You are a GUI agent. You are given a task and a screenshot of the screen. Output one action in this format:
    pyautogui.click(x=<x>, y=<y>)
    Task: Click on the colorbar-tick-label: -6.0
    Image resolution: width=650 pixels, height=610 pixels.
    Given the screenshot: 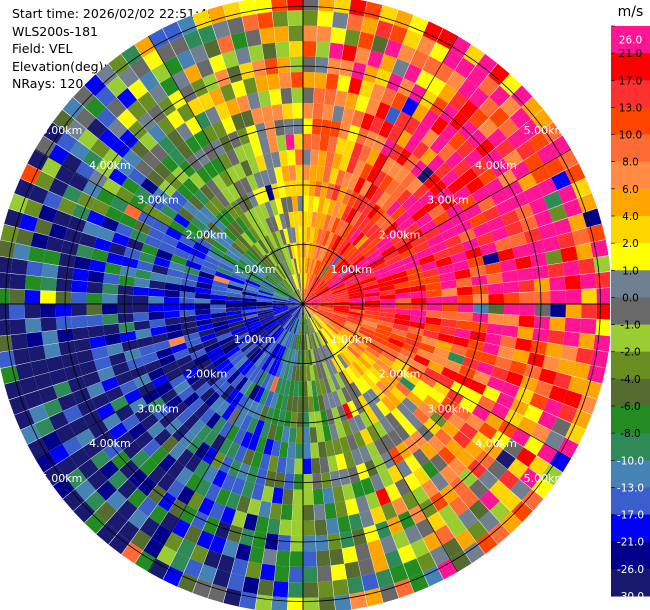 What is the action you would take?
    pyautogui.click(x=630, y=407)
    